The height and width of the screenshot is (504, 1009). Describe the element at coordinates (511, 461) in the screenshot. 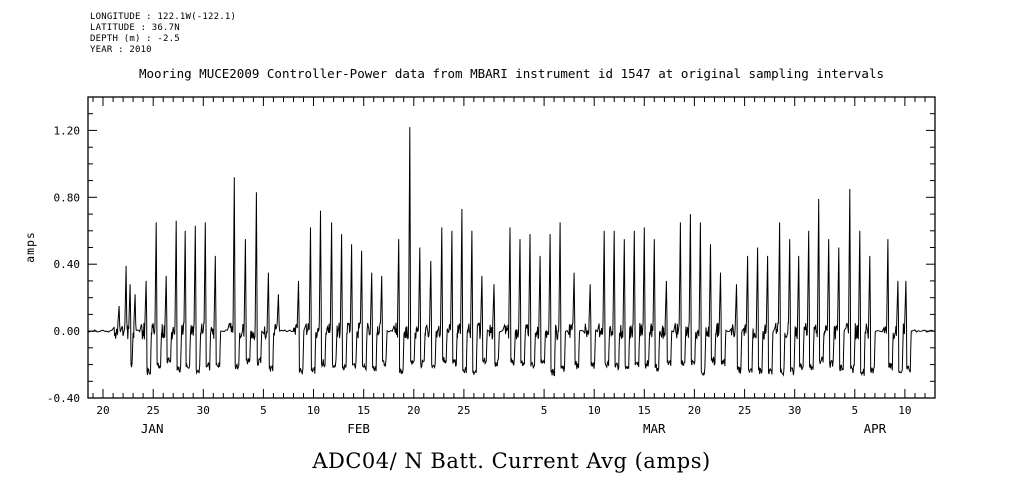

I see `plot-subtitle: ADC04/ N Batt. Current Avg (amps)` at that location.